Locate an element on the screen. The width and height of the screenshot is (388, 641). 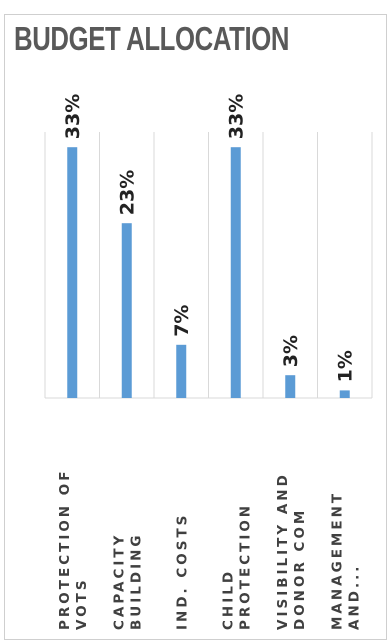
category-label: PROTECTION is located at coordinates (245, 566).